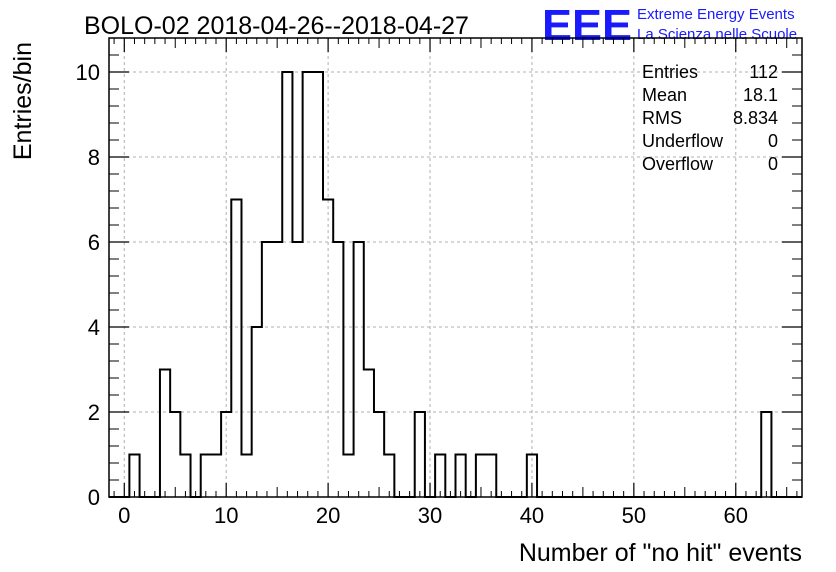  I want to click on x-tick-label: 60, so click(736, 515).